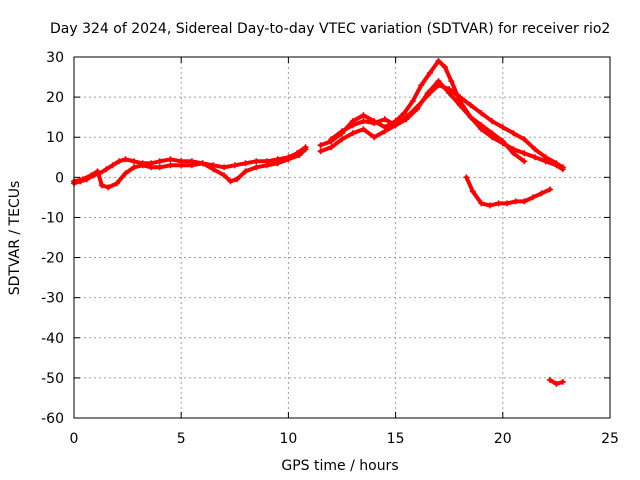 Image resolution: width=640 pixels, height=480 pixels. I want to click on y-axis-label: SDTVAR / TECUs, so click(15, 238).